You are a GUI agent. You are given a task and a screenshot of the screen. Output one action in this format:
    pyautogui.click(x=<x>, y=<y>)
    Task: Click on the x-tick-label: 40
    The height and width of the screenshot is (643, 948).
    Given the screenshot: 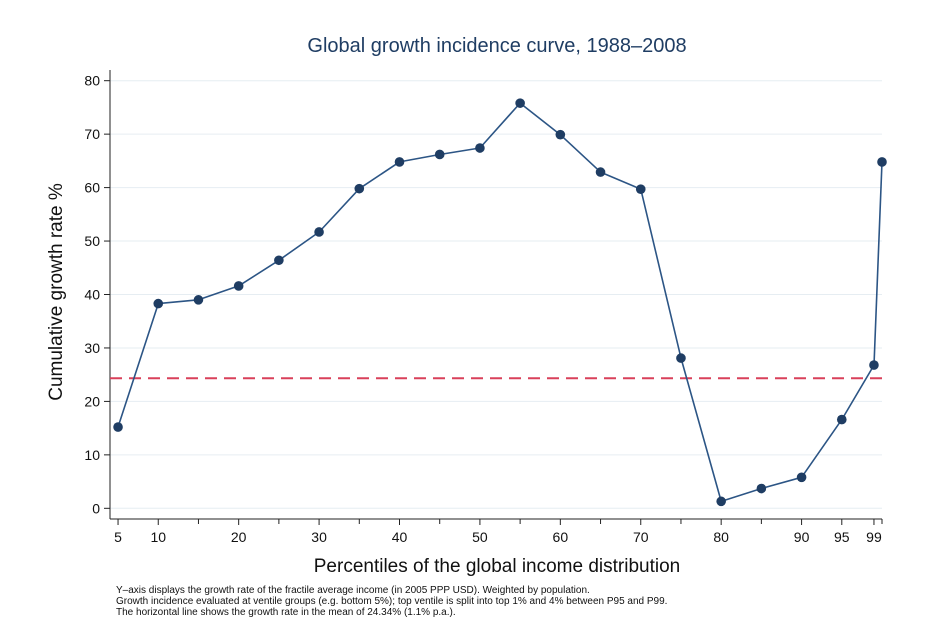 What is the action you would take?
    pyautogui.click(x=400, y=537)
    